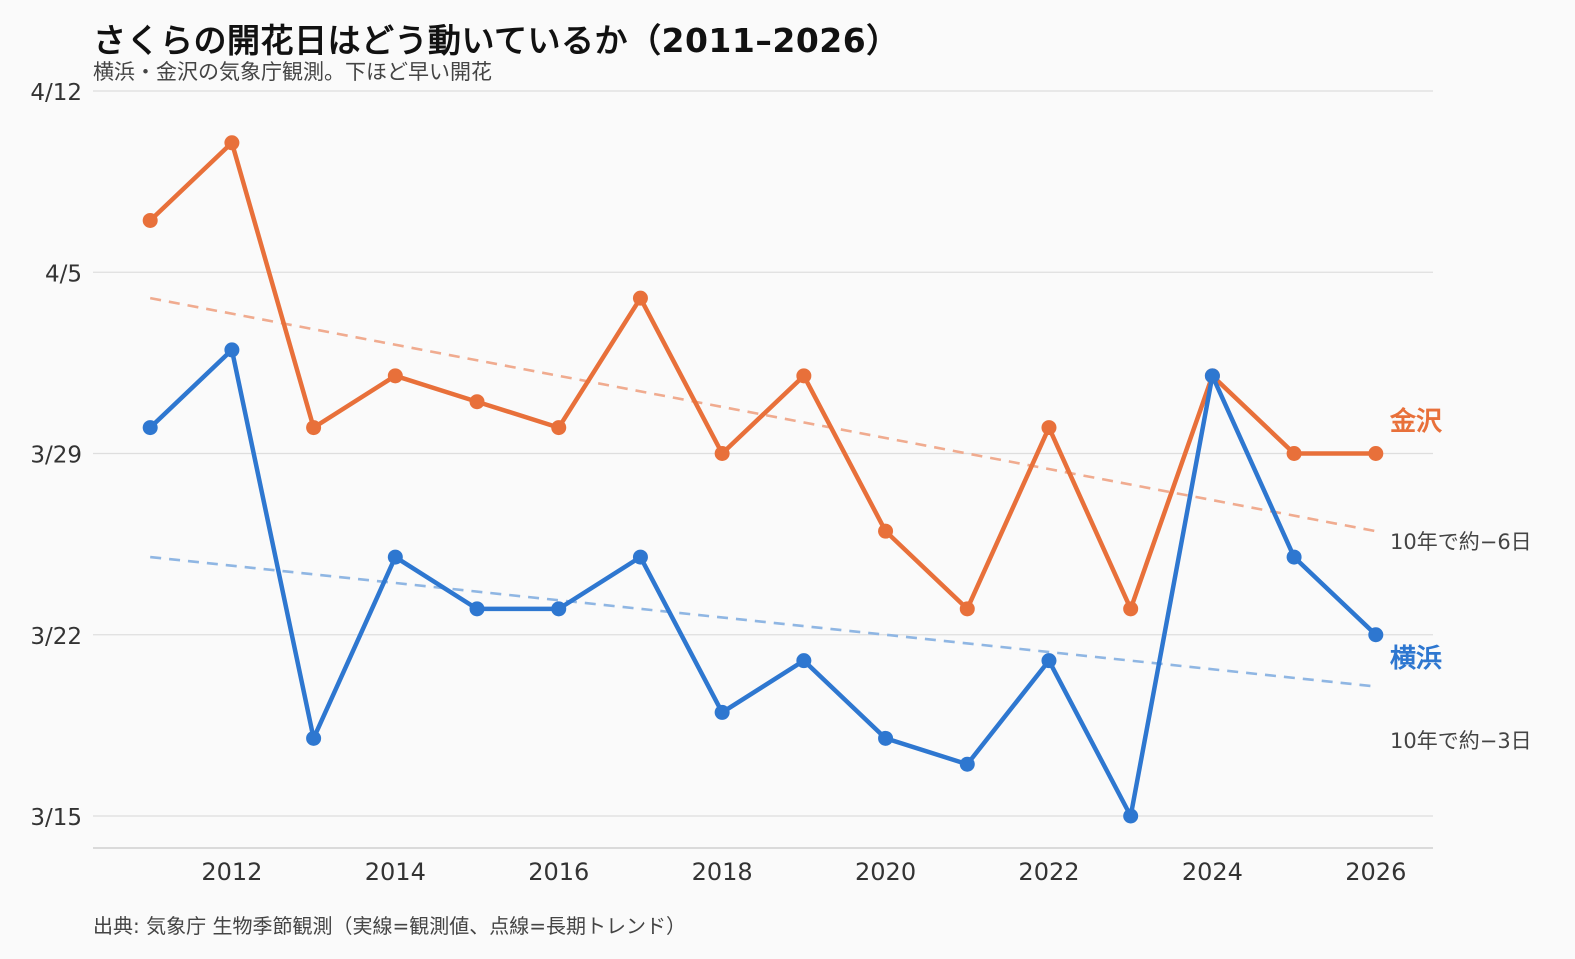 The image size is (1575, 959). What do you see at coordinates (1375, 872) in the screenshot?
I see `x-tick-label: 2026` at bounding box center [1375, 872].